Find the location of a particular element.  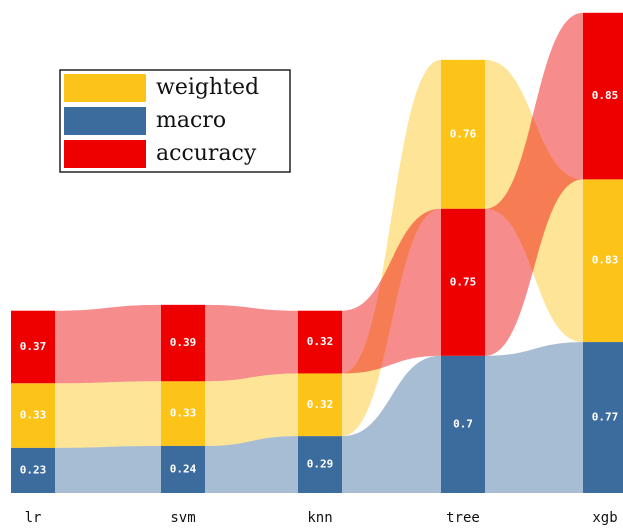

value-label: 0.75 is located at coordinates (463, 281).